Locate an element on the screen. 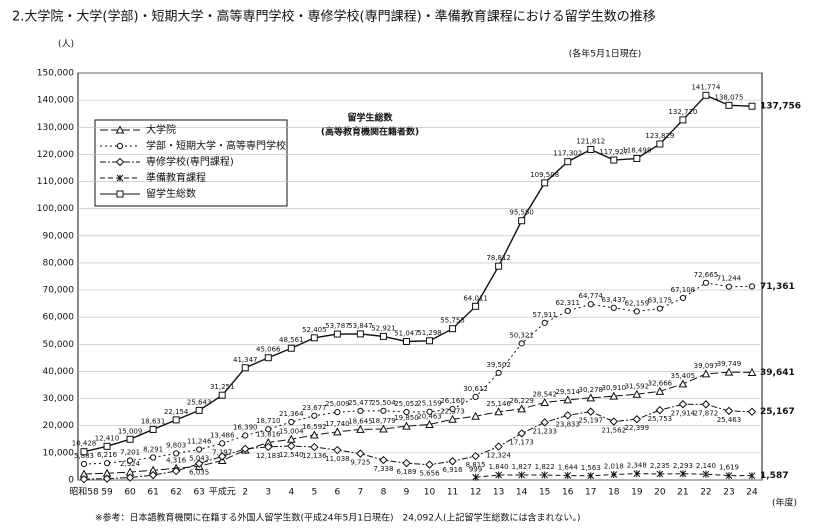  x-tick-label: 6 is located at coordinates (338, 493).